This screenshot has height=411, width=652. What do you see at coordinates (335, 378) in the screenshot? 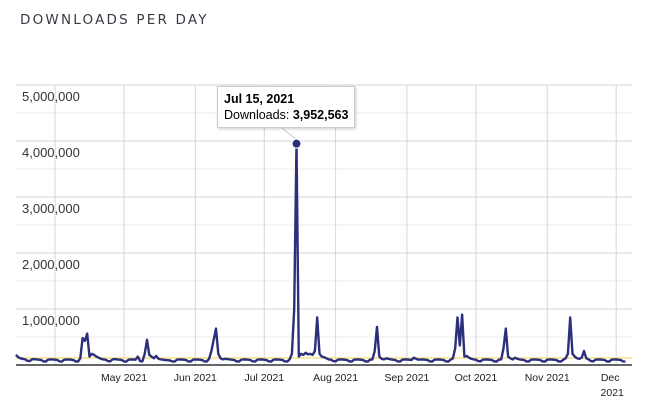
I see `x-tick-label: Aug 2021` at bounding box center [335, 378].